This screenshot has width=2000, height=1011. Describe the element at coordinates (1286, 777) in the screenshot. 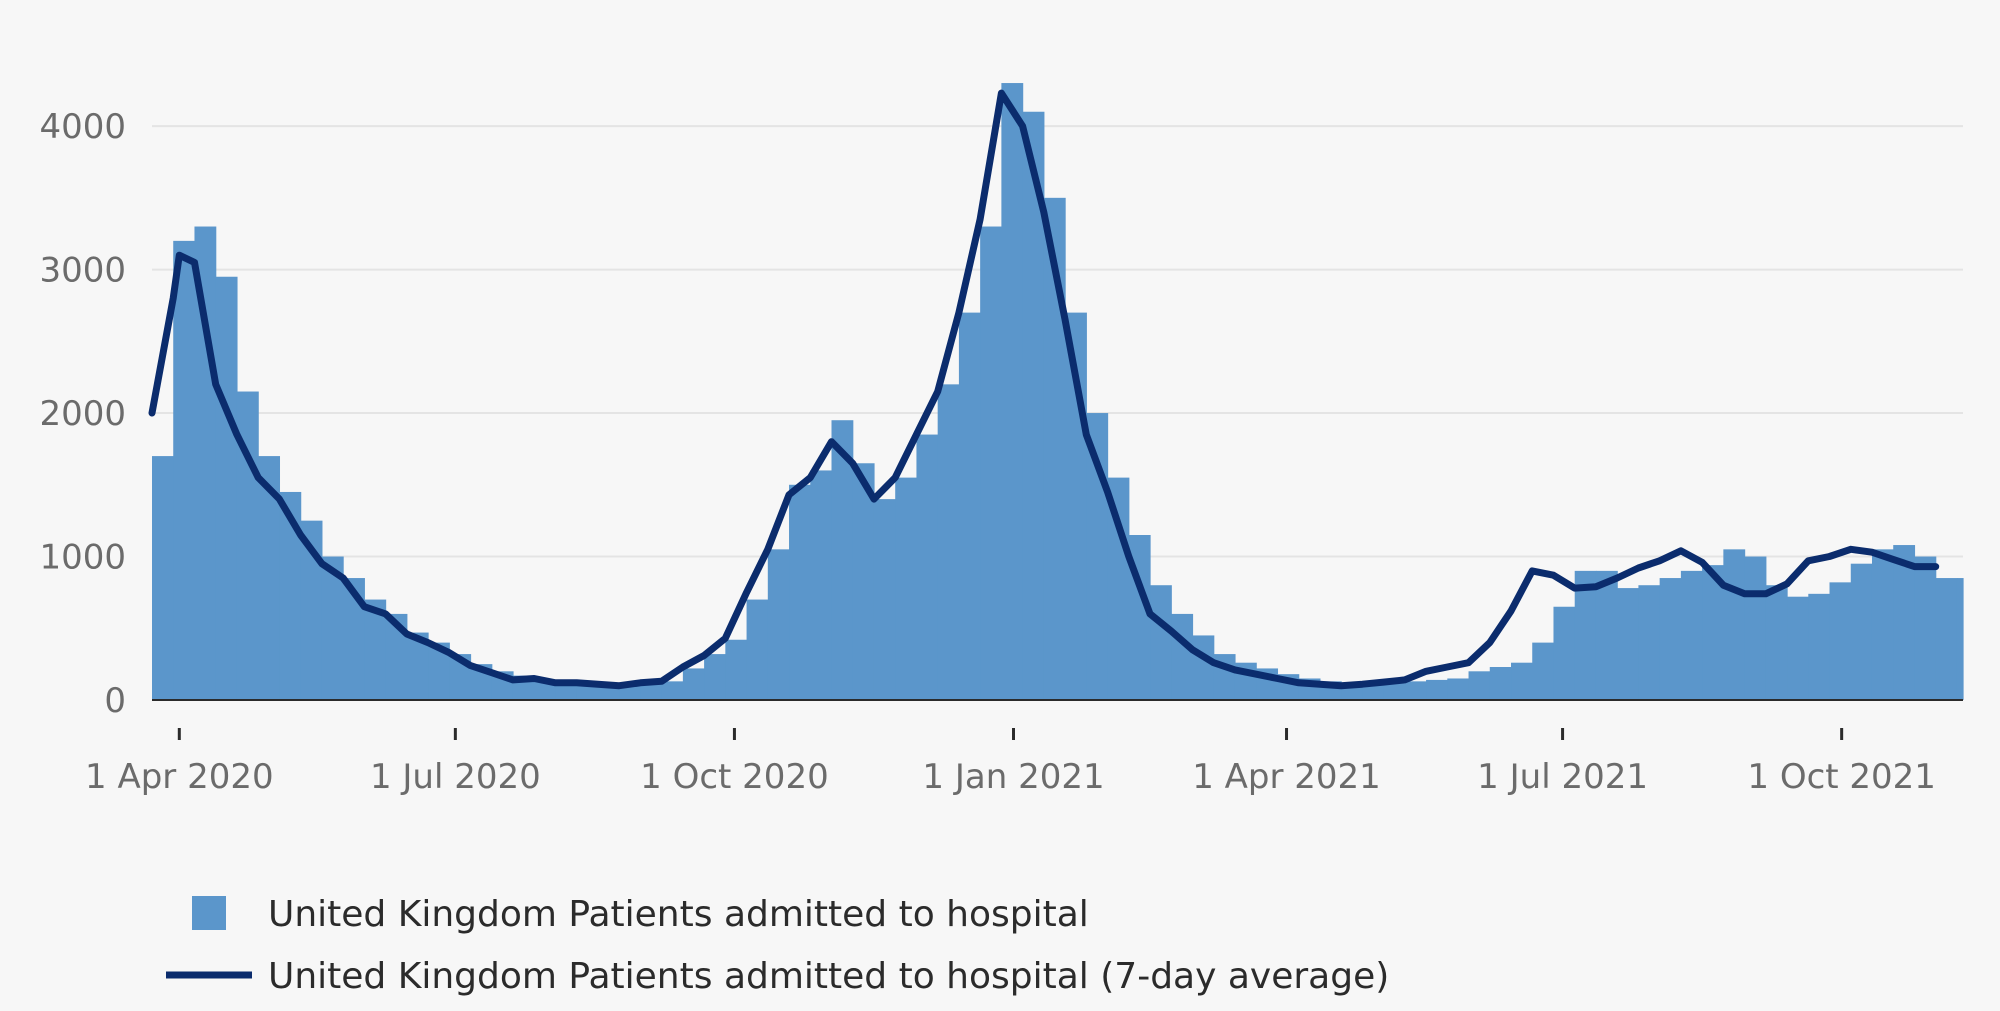

I see `x-tick-label: 1 Apr 2021` at that location.